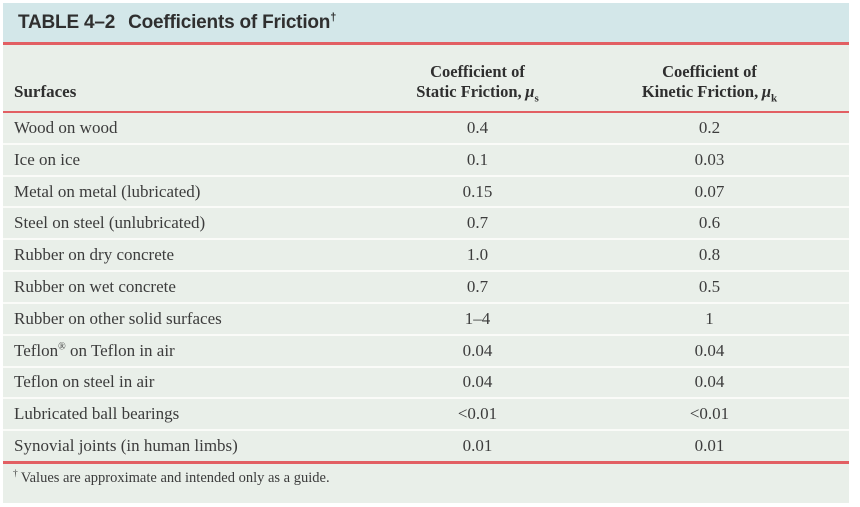 The height and width of the screenshot is (507, 860). Describe the element at coordinates (426, 462) in the screenshot. I see `divider-rule-footer` at that location.